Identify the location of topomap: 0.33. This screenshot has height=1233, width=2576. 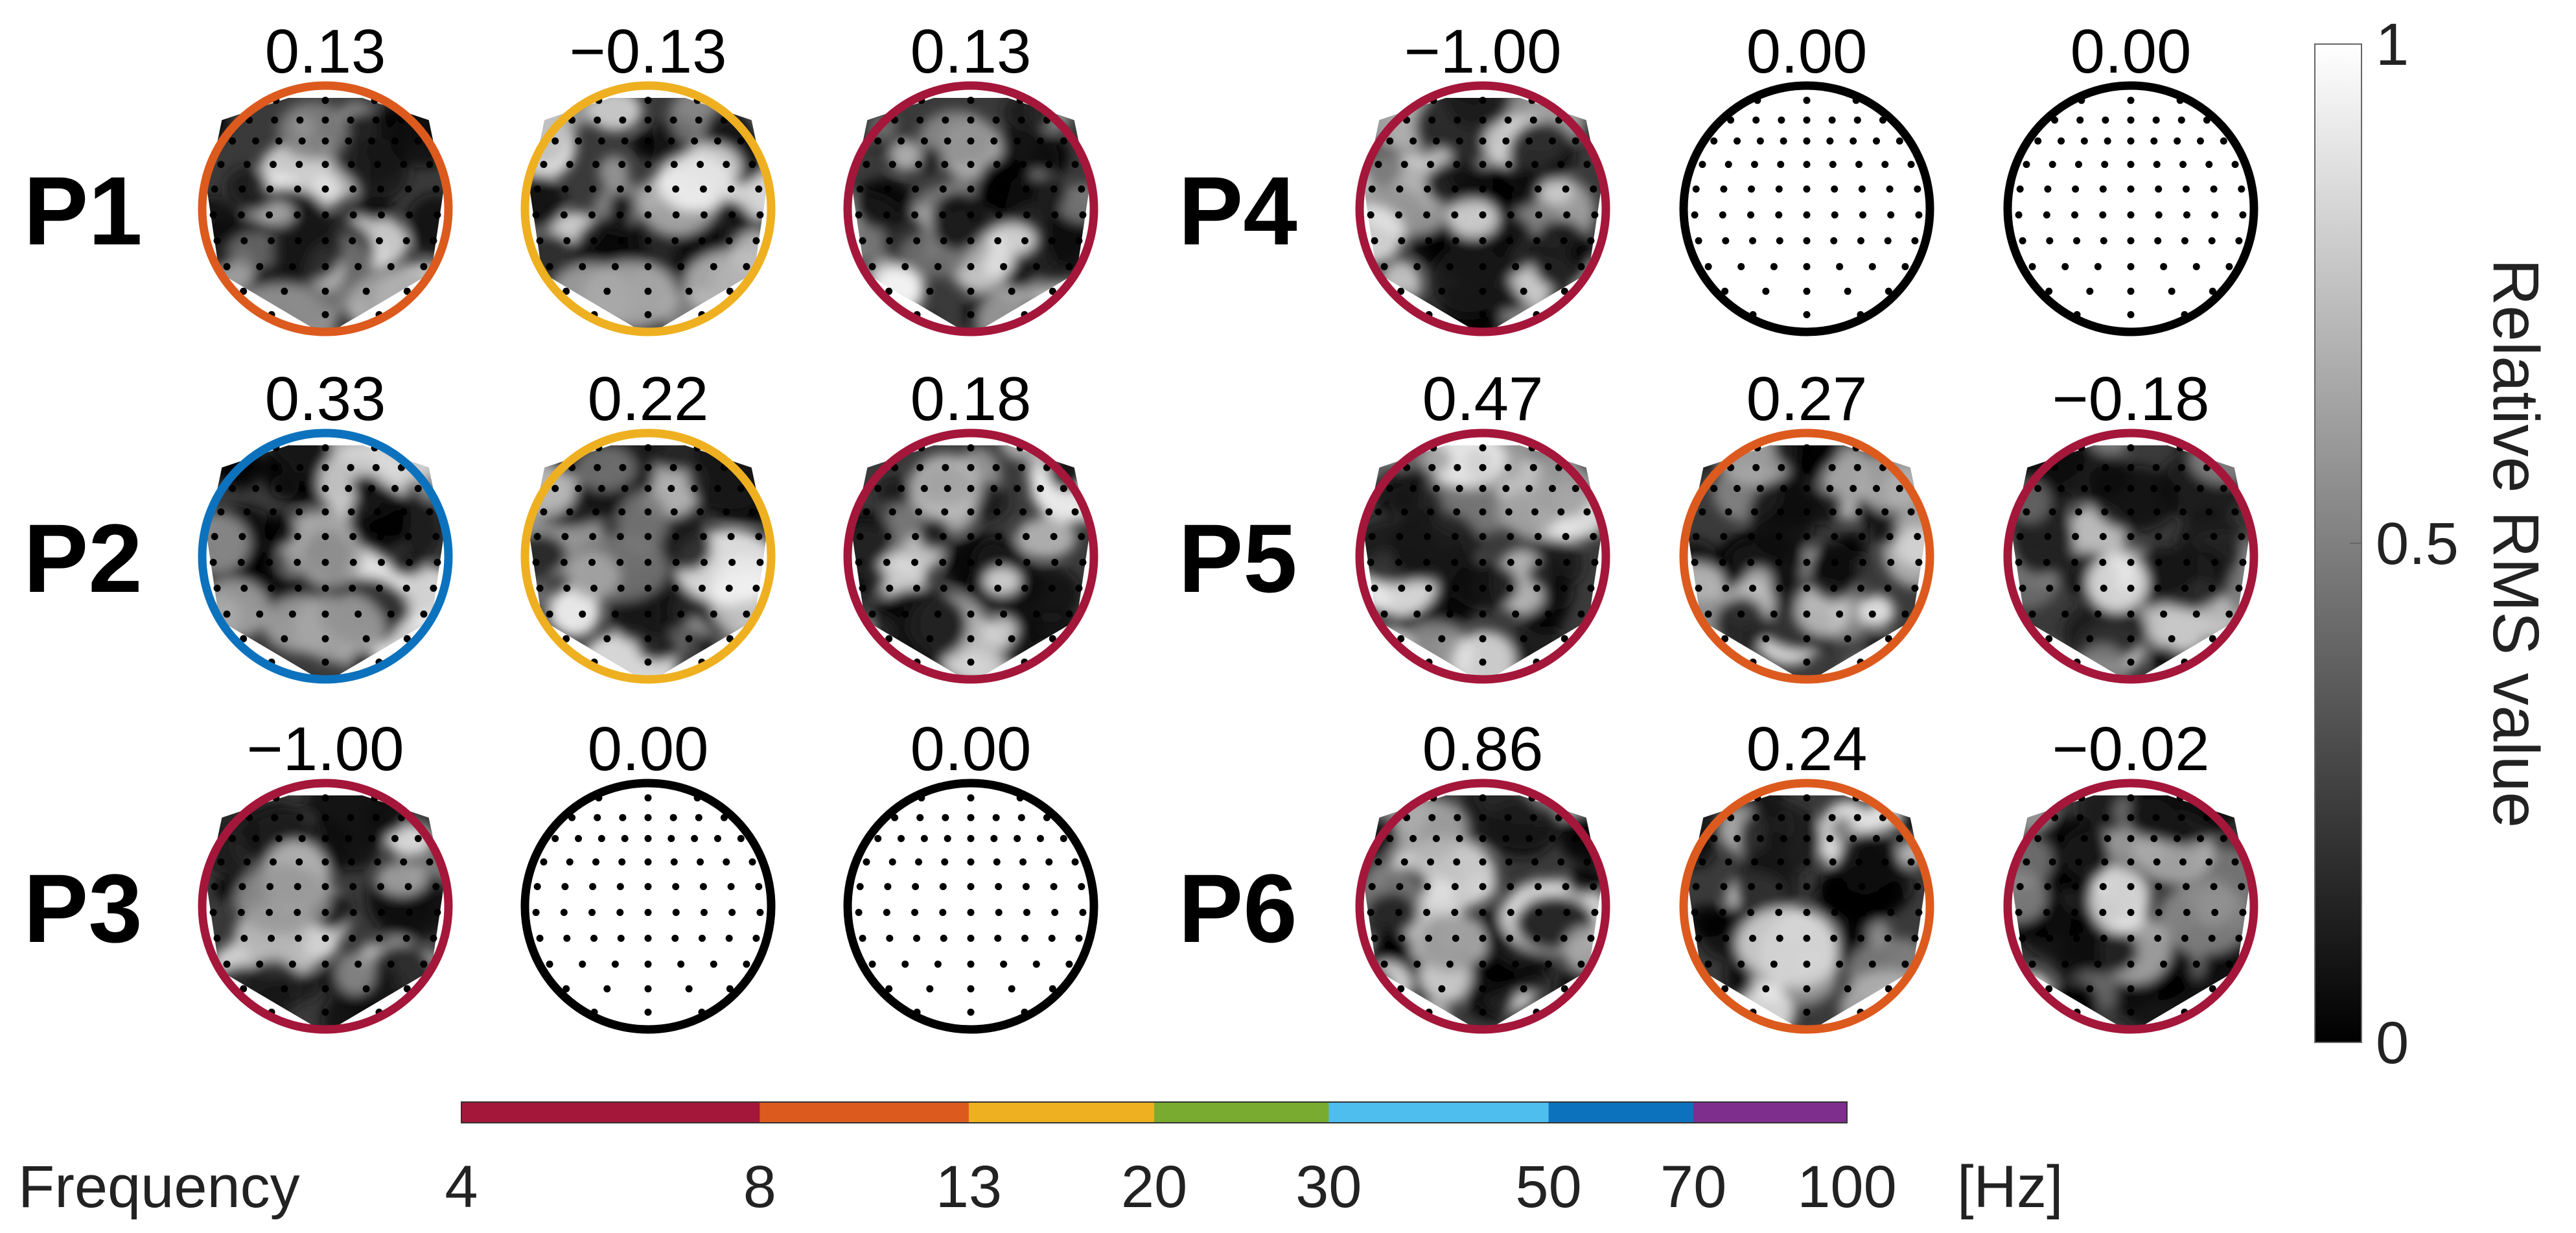
(325, 524).